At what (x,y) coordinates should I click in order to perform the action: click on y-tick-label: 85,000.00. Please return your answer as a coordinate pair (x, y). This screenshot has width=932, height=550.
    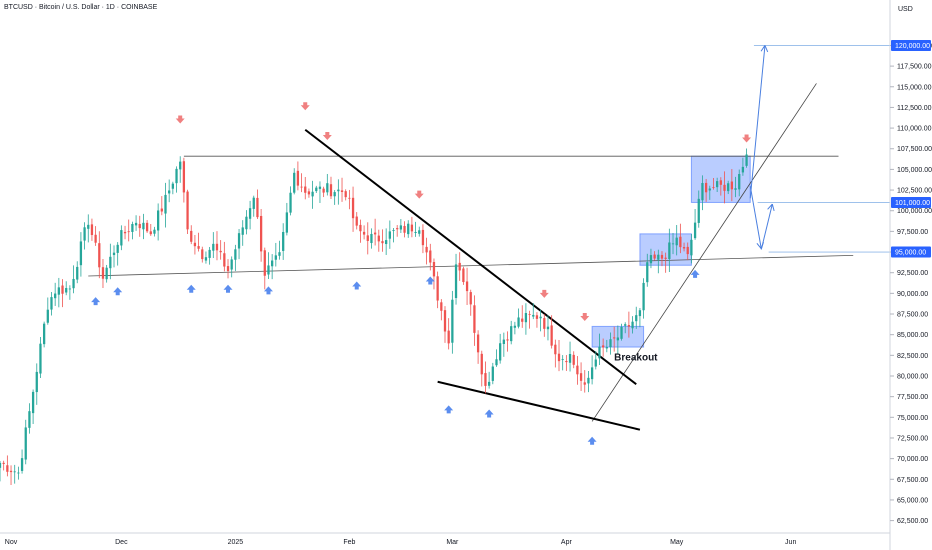
    Looking at the image, I should click on (912, 335).